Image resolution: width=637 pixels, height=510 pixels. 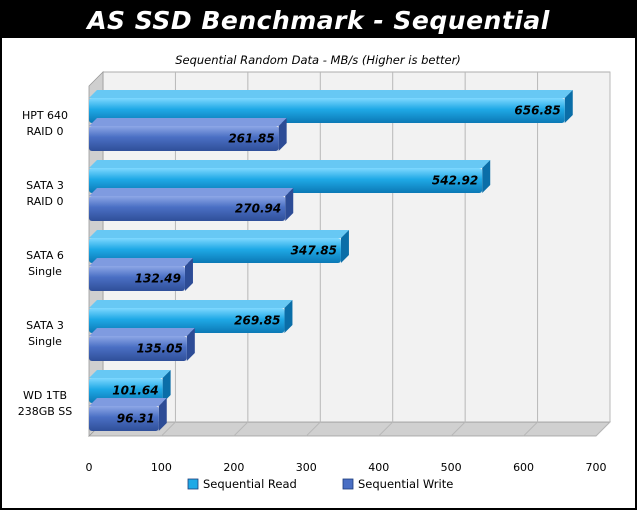 What do you see at coordinates (349, 429) in the screenshot?
I see `plot-floor` at bounding box center [349, 429].